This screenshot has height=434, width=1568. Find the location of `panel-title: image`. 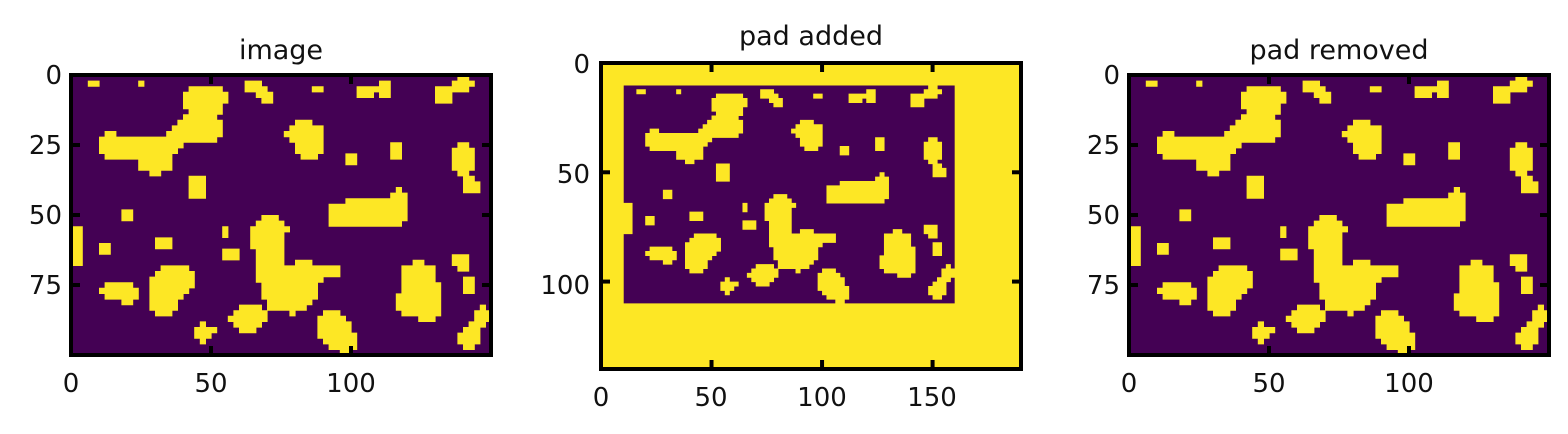

panel-title: image is located at coordinates (281, 50).